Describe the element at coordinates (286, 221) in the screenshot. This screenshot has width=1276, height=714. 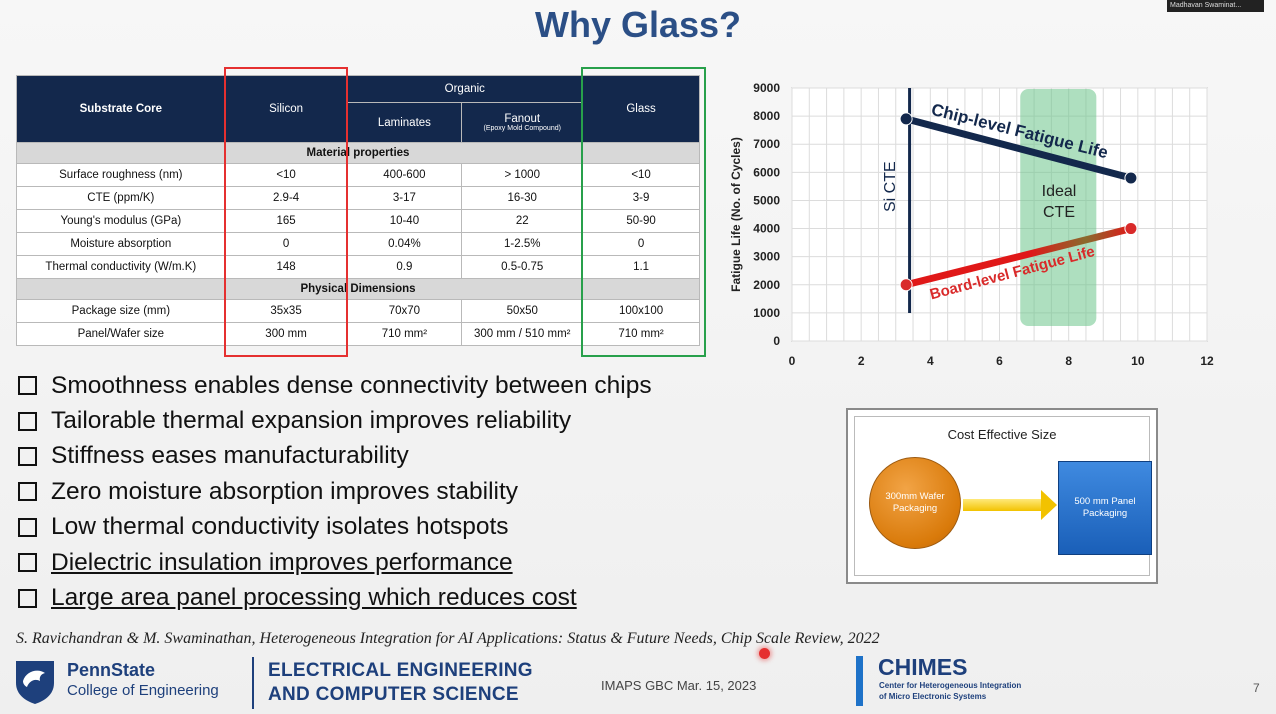
I see `cell-silicon: 165` at that location.